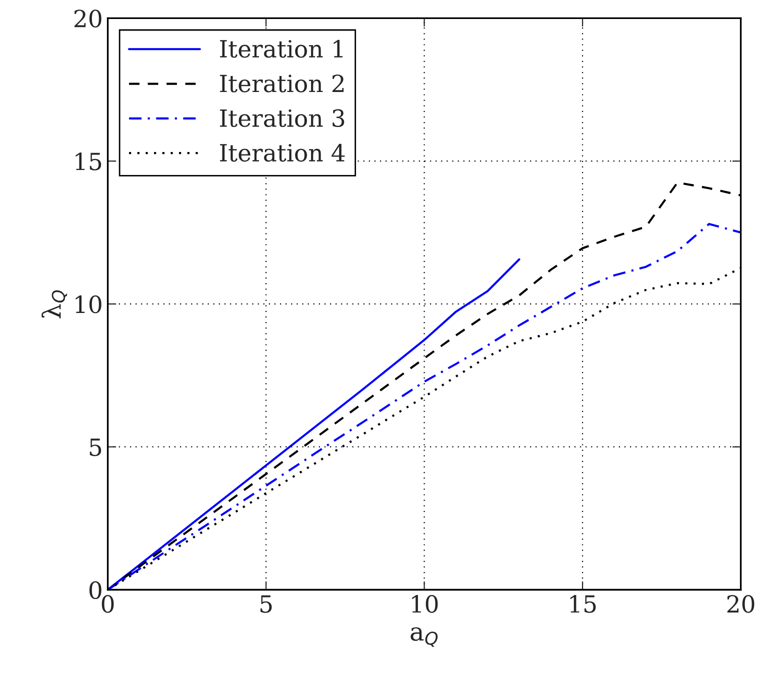 This screenshot has width=759, height=674. I want to click on legend-label: Iteration 3, so click(282, 118).